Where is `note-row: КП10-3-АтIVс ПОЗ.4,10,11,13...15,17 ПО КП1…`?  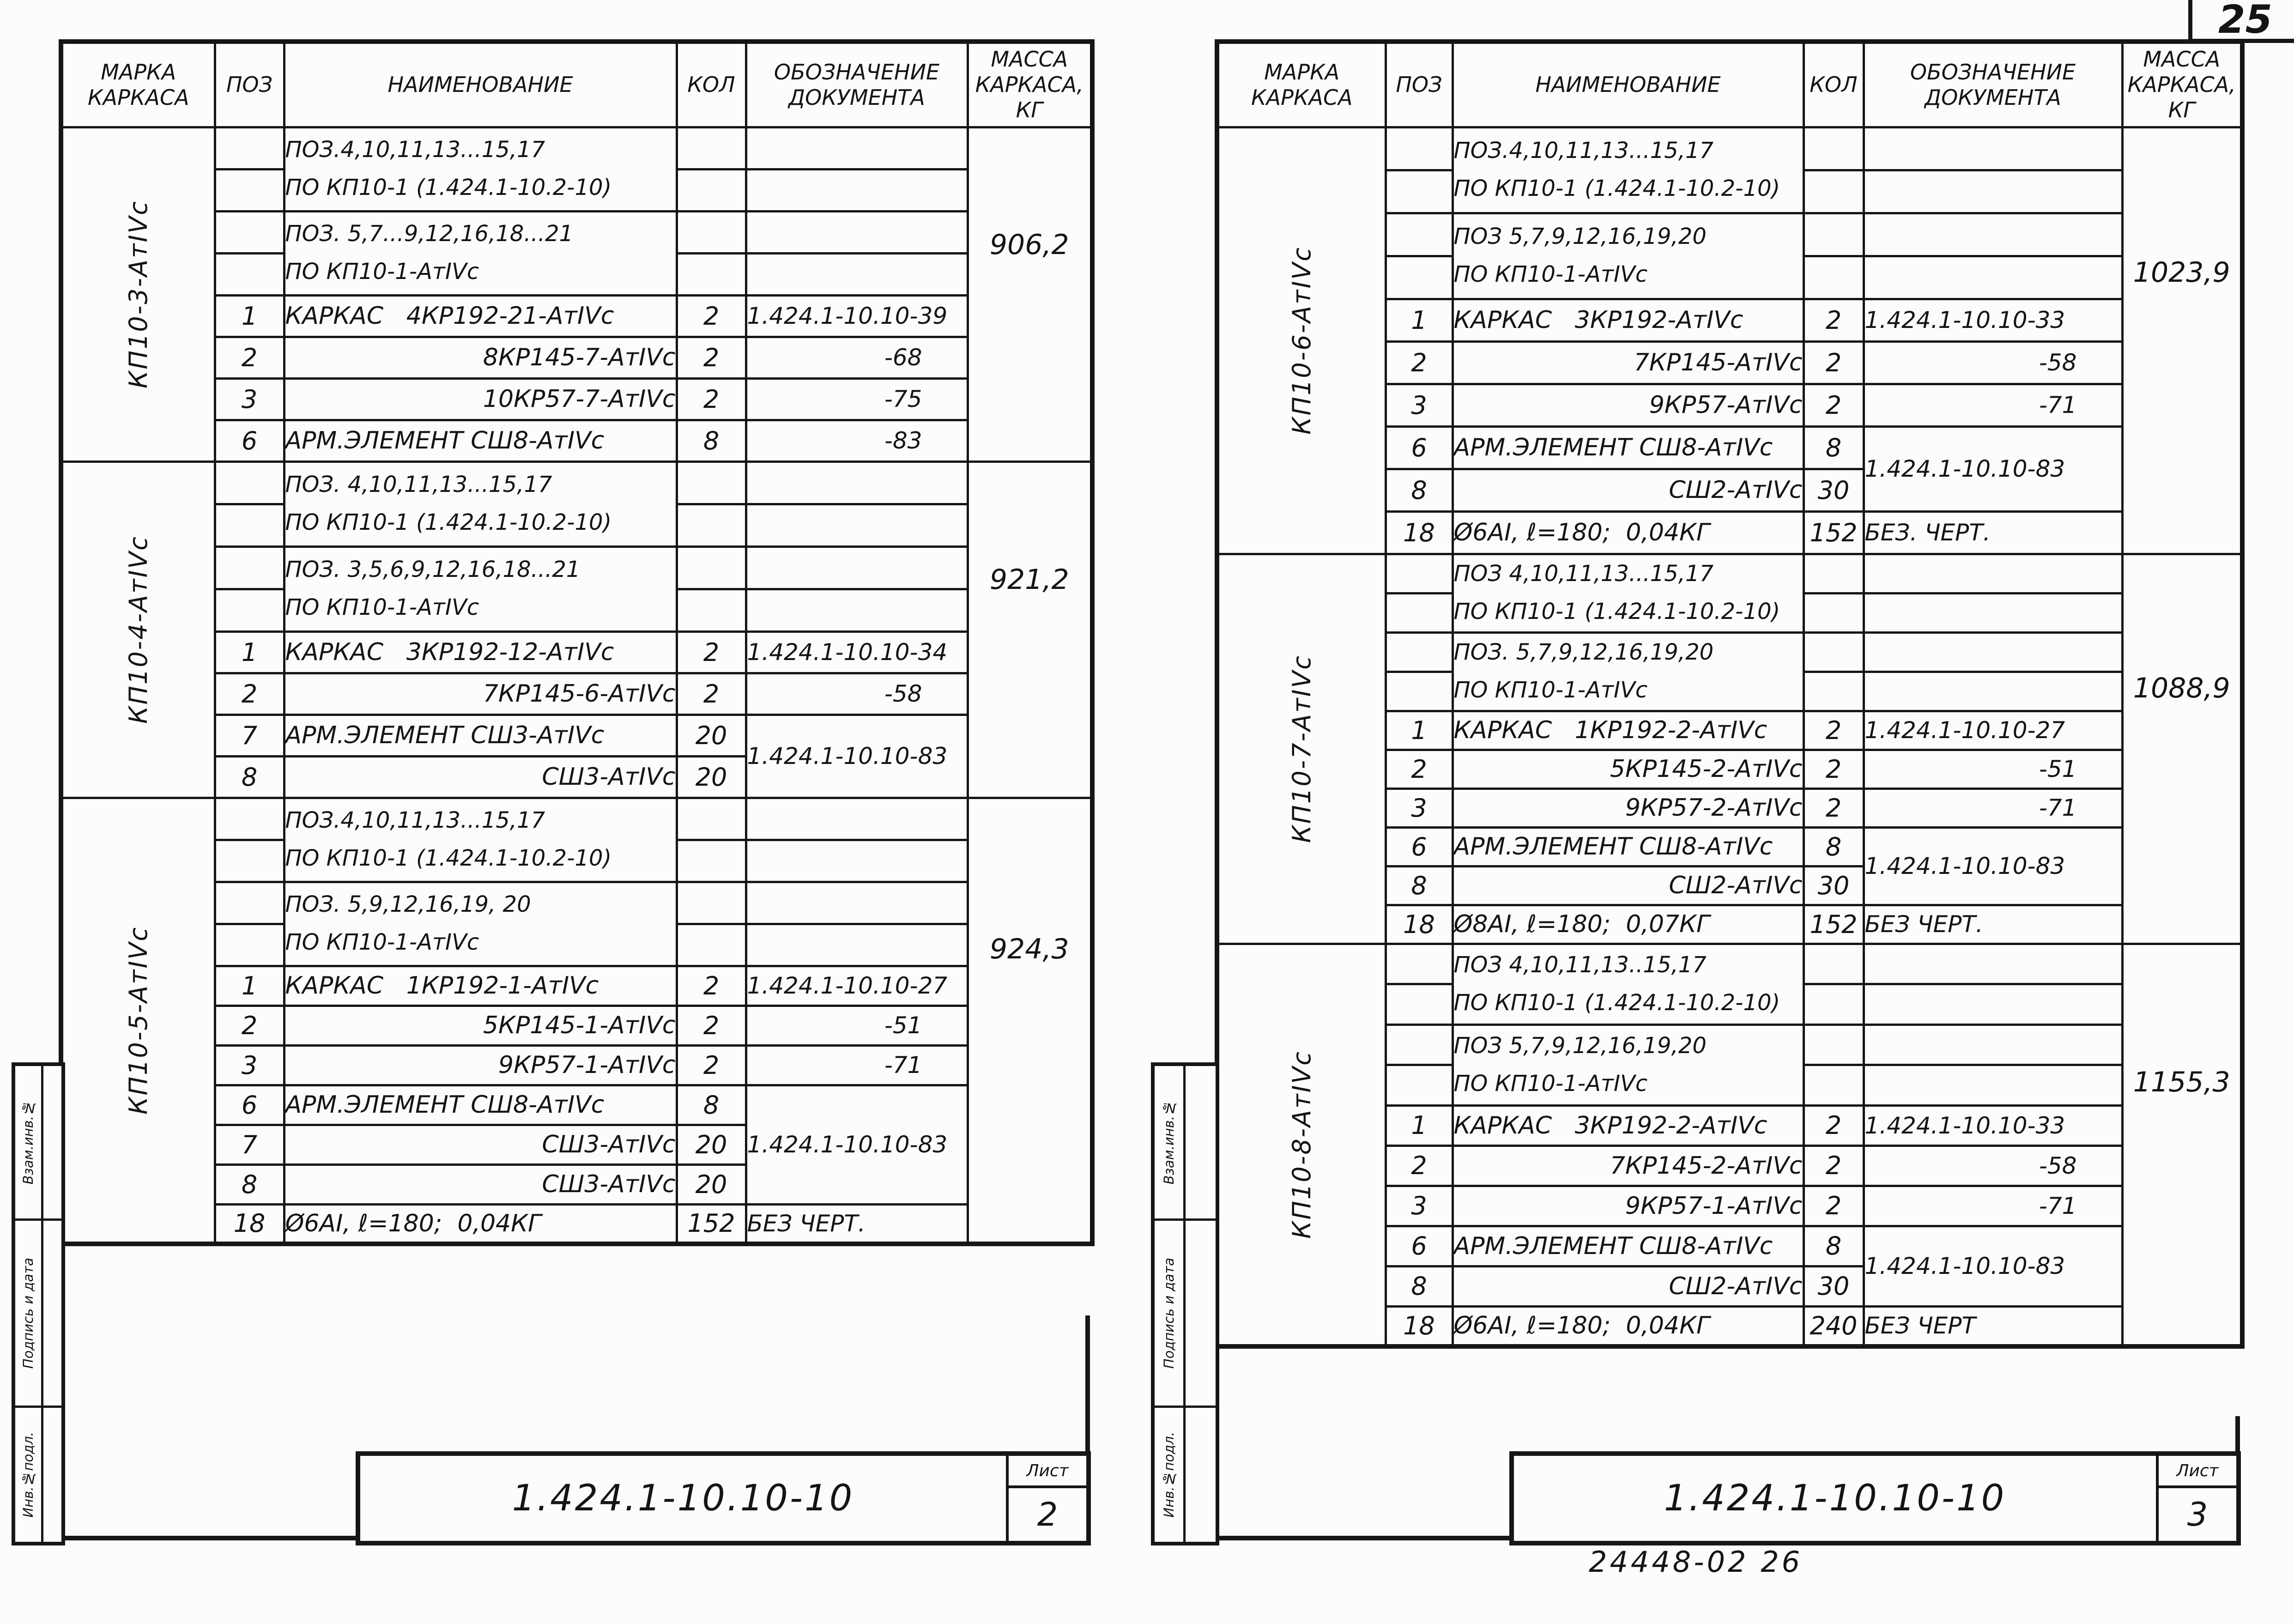
note-row: КП10-3-АтIVс ПОЗ.4,10,11,13...15,17 ПО КП1… is located at coordinates (577, 294).